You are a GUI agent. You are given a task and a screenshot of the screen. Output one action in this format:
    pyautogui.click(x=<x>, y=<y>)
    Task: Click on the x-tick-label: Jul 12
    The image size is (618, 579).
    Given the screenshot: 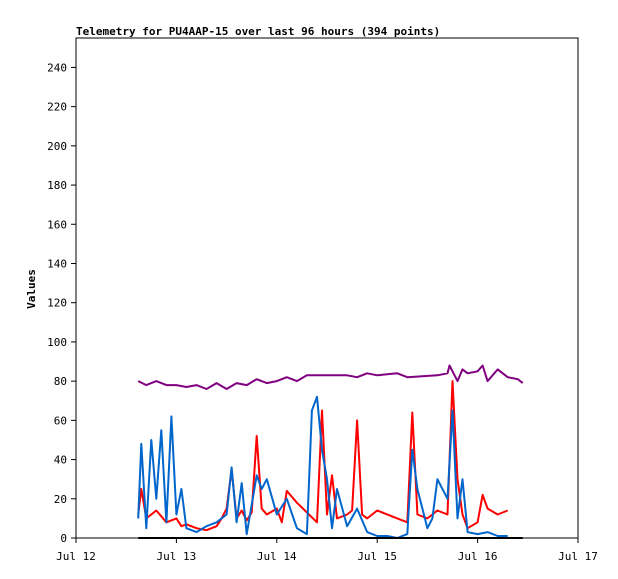 What is the action you would take?
    pyautogui.click(x=76, y=556)
    